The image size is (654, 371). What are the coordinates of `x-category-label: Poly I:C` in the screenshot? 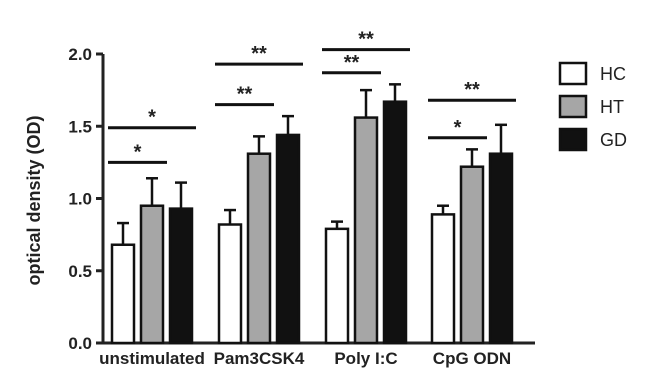 It's located at (365, 358).